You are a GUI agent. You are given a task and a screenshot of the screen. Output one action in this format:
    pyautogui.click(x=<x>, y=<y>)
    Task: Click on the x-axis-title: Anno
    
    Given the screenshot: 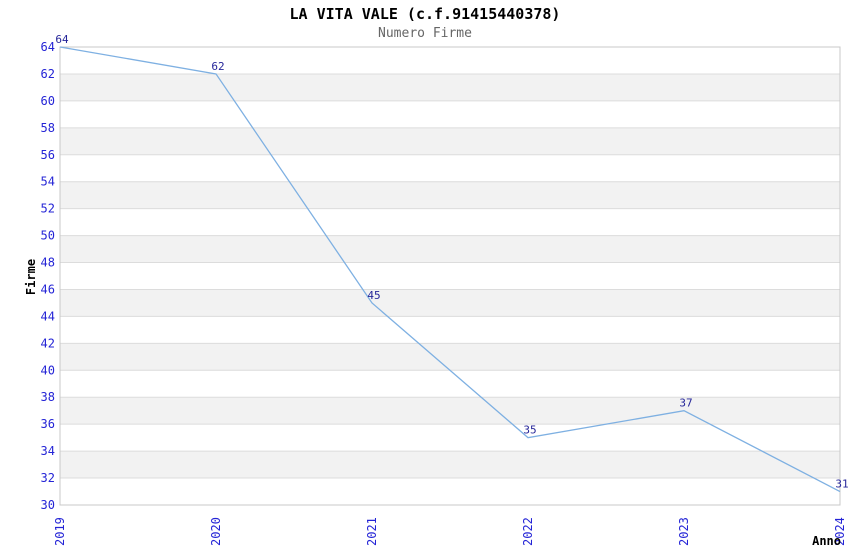 What is the action you would take?
    pyautogui.click(x=826, y=541)
    